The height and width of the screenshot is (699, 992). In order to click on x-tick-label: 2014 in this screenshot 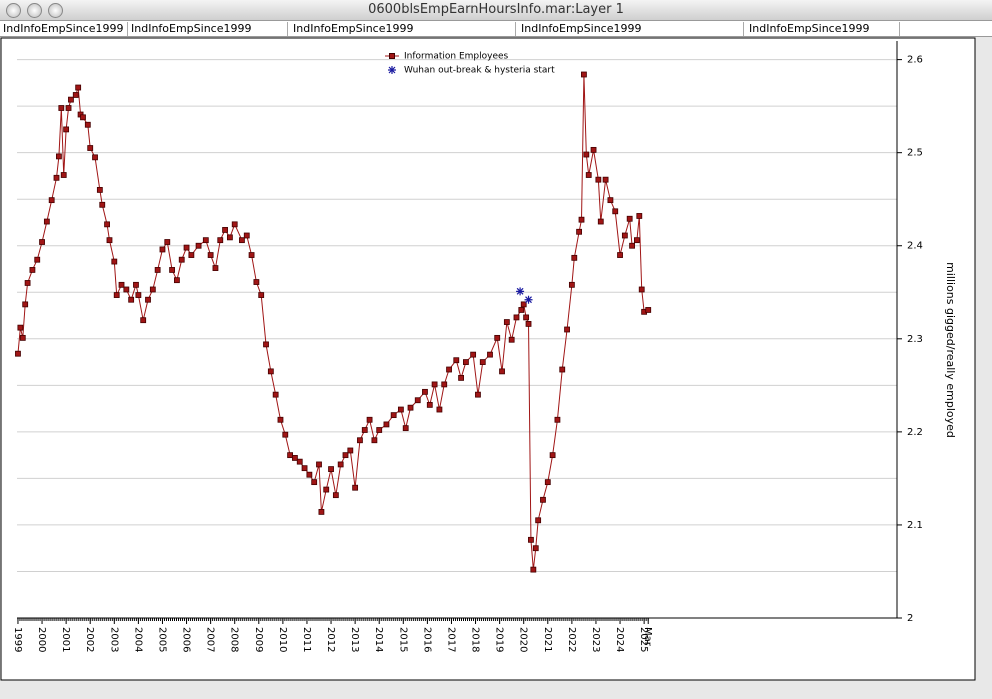, I will do `click(378, 639)`.